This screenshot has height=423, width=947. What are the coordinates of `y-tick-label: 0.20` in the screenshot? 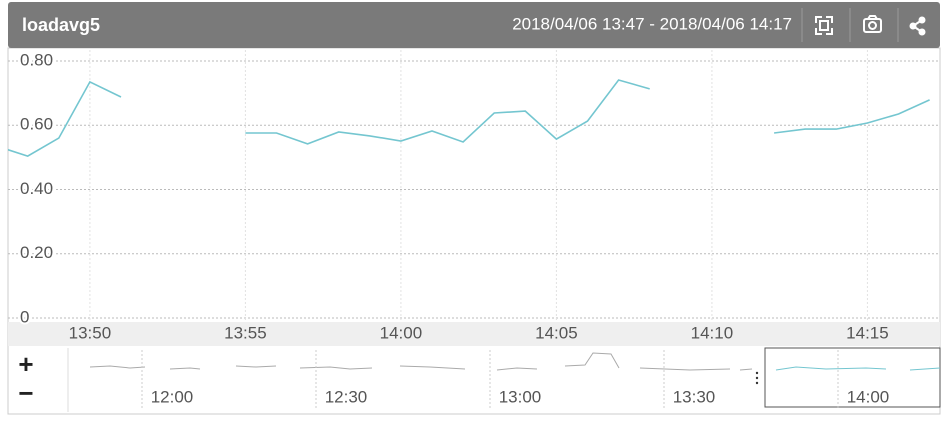 It's located at (36, 252).